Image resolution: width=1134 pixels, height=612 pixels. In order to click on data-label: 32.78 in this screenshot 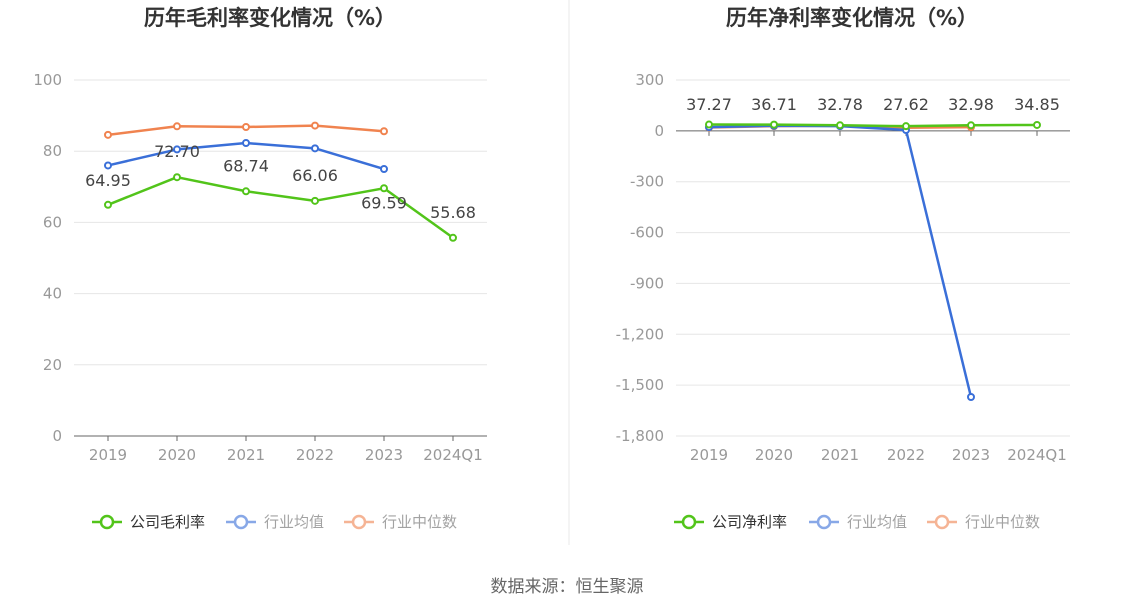, I will do `click(840, 104)`.